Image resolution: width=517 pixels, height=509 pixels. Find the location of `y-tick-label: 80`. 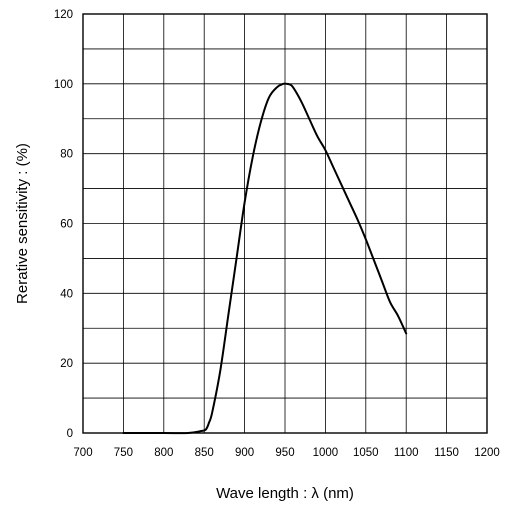

y-tick-label: 80 is located at coordinates (66, 155).